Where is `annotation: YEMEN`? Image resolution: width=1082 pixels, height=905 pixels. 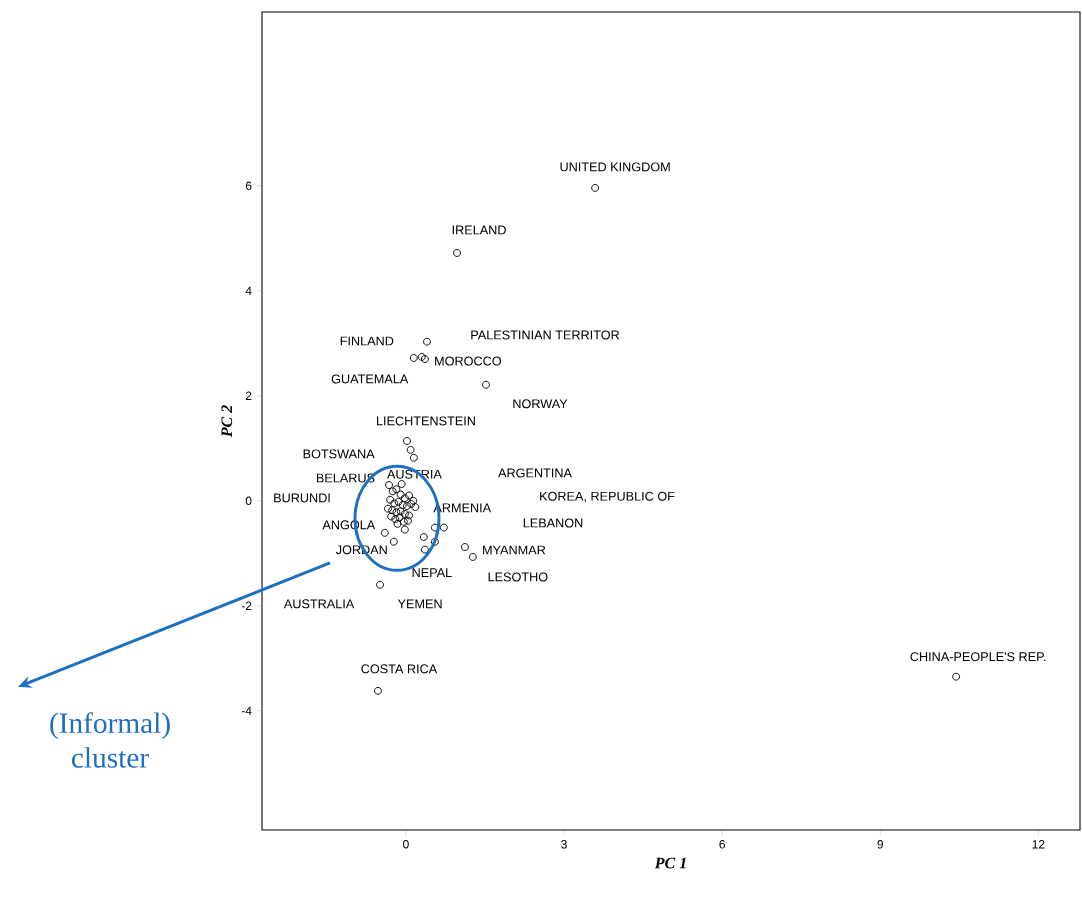
annotation: YEMEN is located at coordinates (419, 604).